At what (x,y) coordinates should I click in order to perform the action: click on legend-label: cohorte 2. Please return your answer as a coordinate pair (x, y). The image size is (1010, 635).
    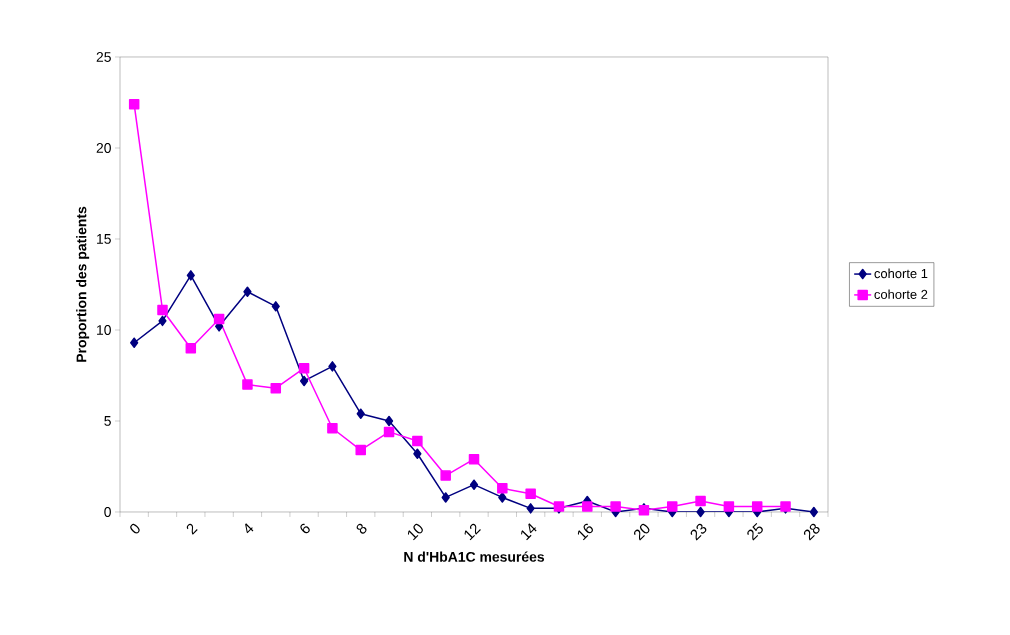
    Looking at the image, I should click on (901, 294).